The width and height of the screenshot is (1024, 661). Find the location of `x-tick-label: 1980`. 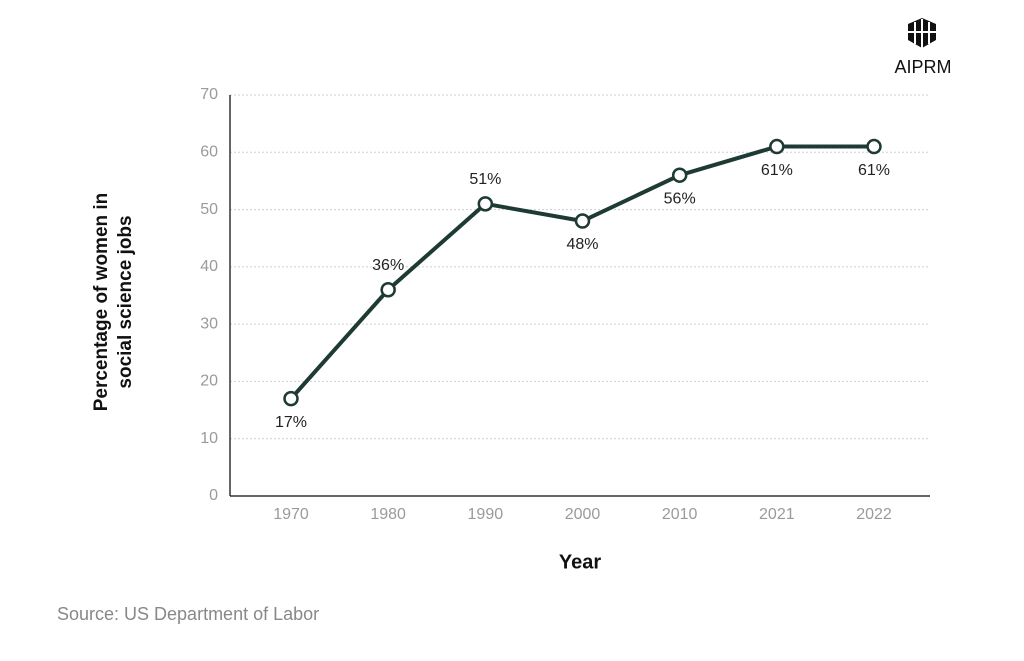

x-tick-label: 1980 is located at coordinates (388, 514).